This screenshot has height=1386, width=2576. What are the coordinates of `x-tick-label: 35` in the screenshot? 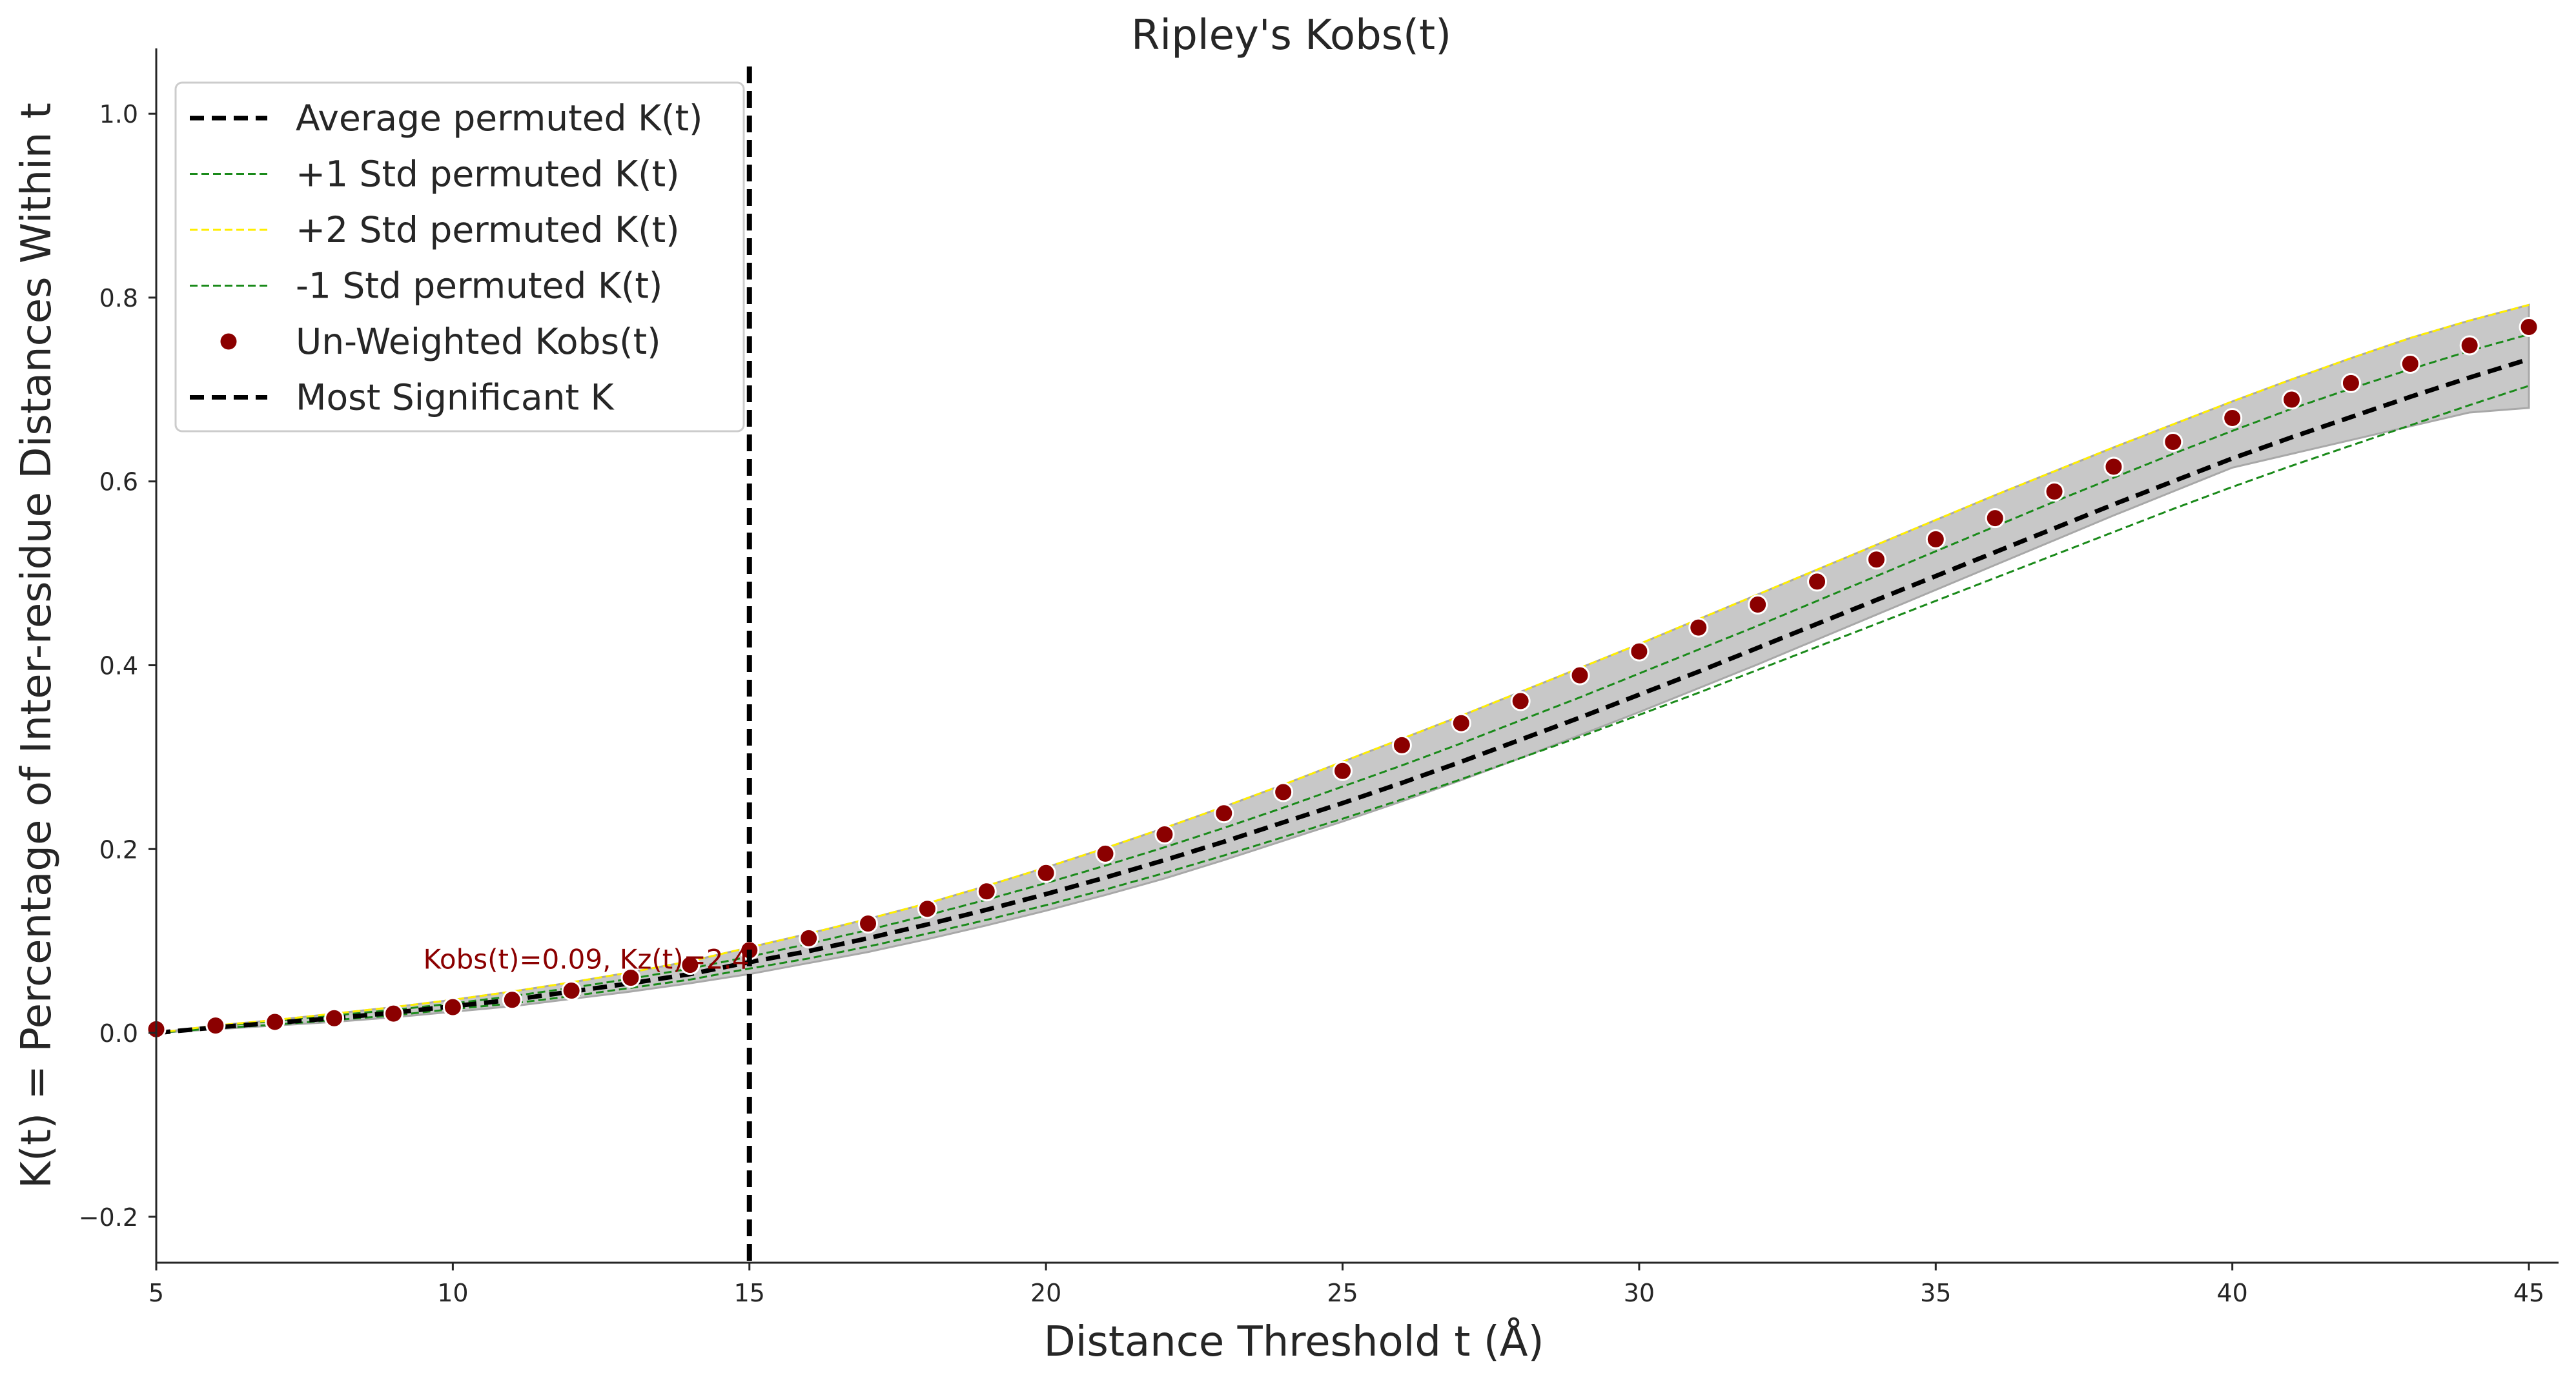 It's located at (1935, 1293).